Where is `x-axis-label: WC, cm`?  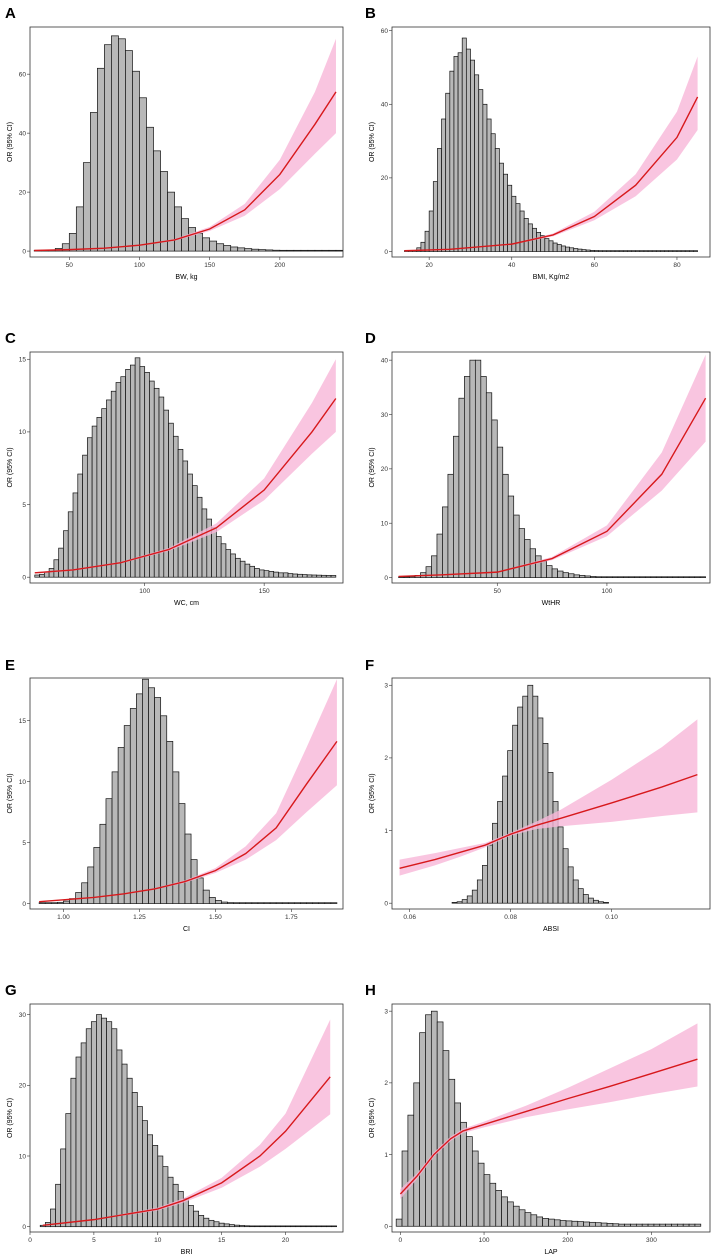
x-axis-label: WC, cm is located at coordinates (186, 603).